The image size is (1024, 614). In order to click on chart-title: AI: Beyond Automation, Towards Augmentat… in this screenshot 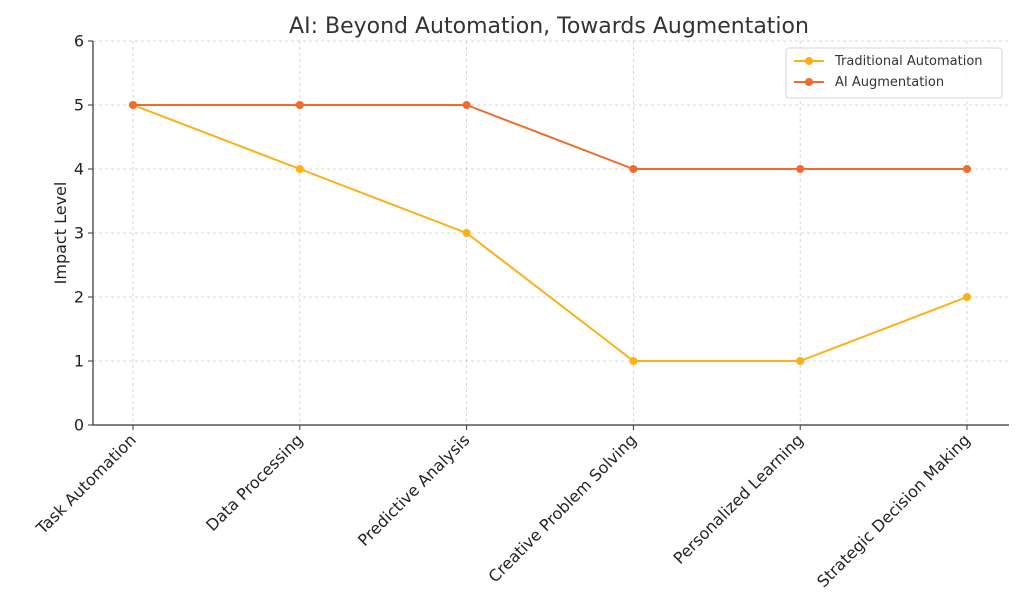, I will do `click(549, 26)`.